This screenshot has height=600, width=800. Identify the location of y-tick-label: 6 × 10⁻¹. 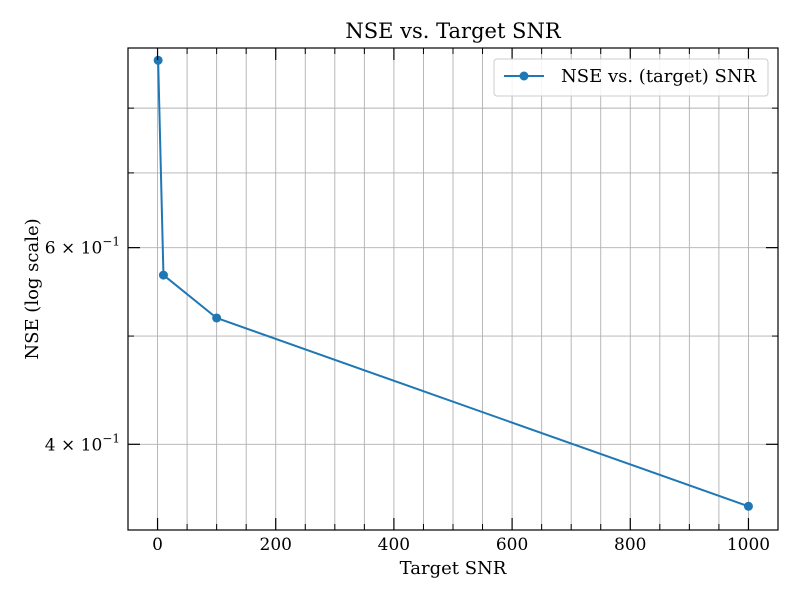
(82, 247).